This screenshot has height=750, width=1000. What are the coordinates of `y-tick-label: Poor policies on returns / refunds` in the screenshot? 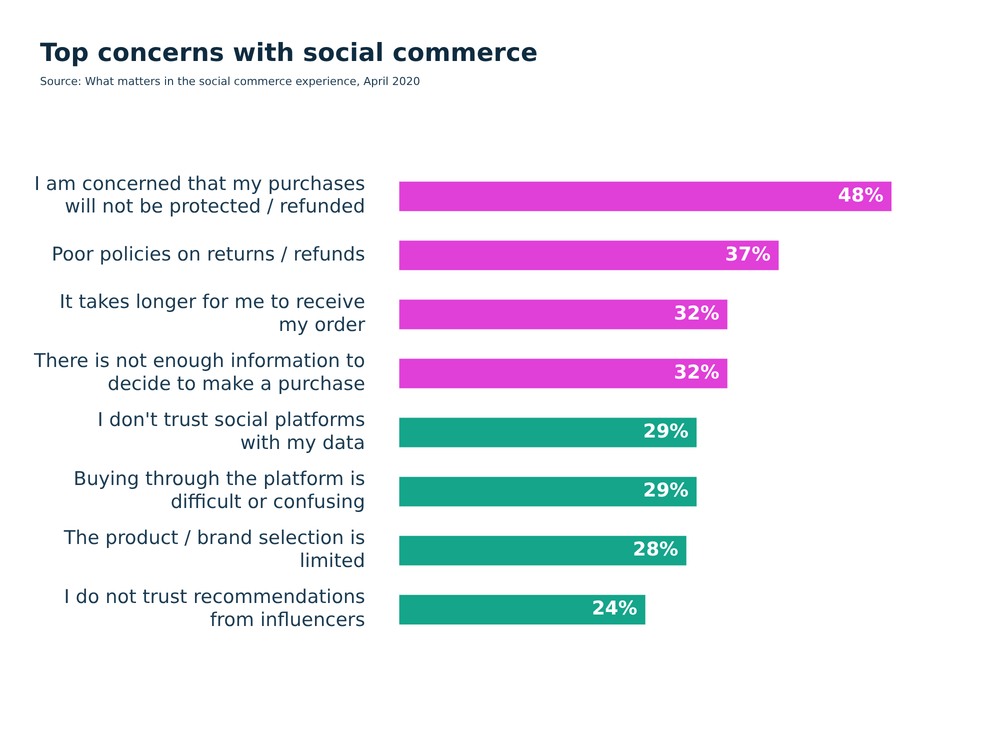 It's located at (209, 254).